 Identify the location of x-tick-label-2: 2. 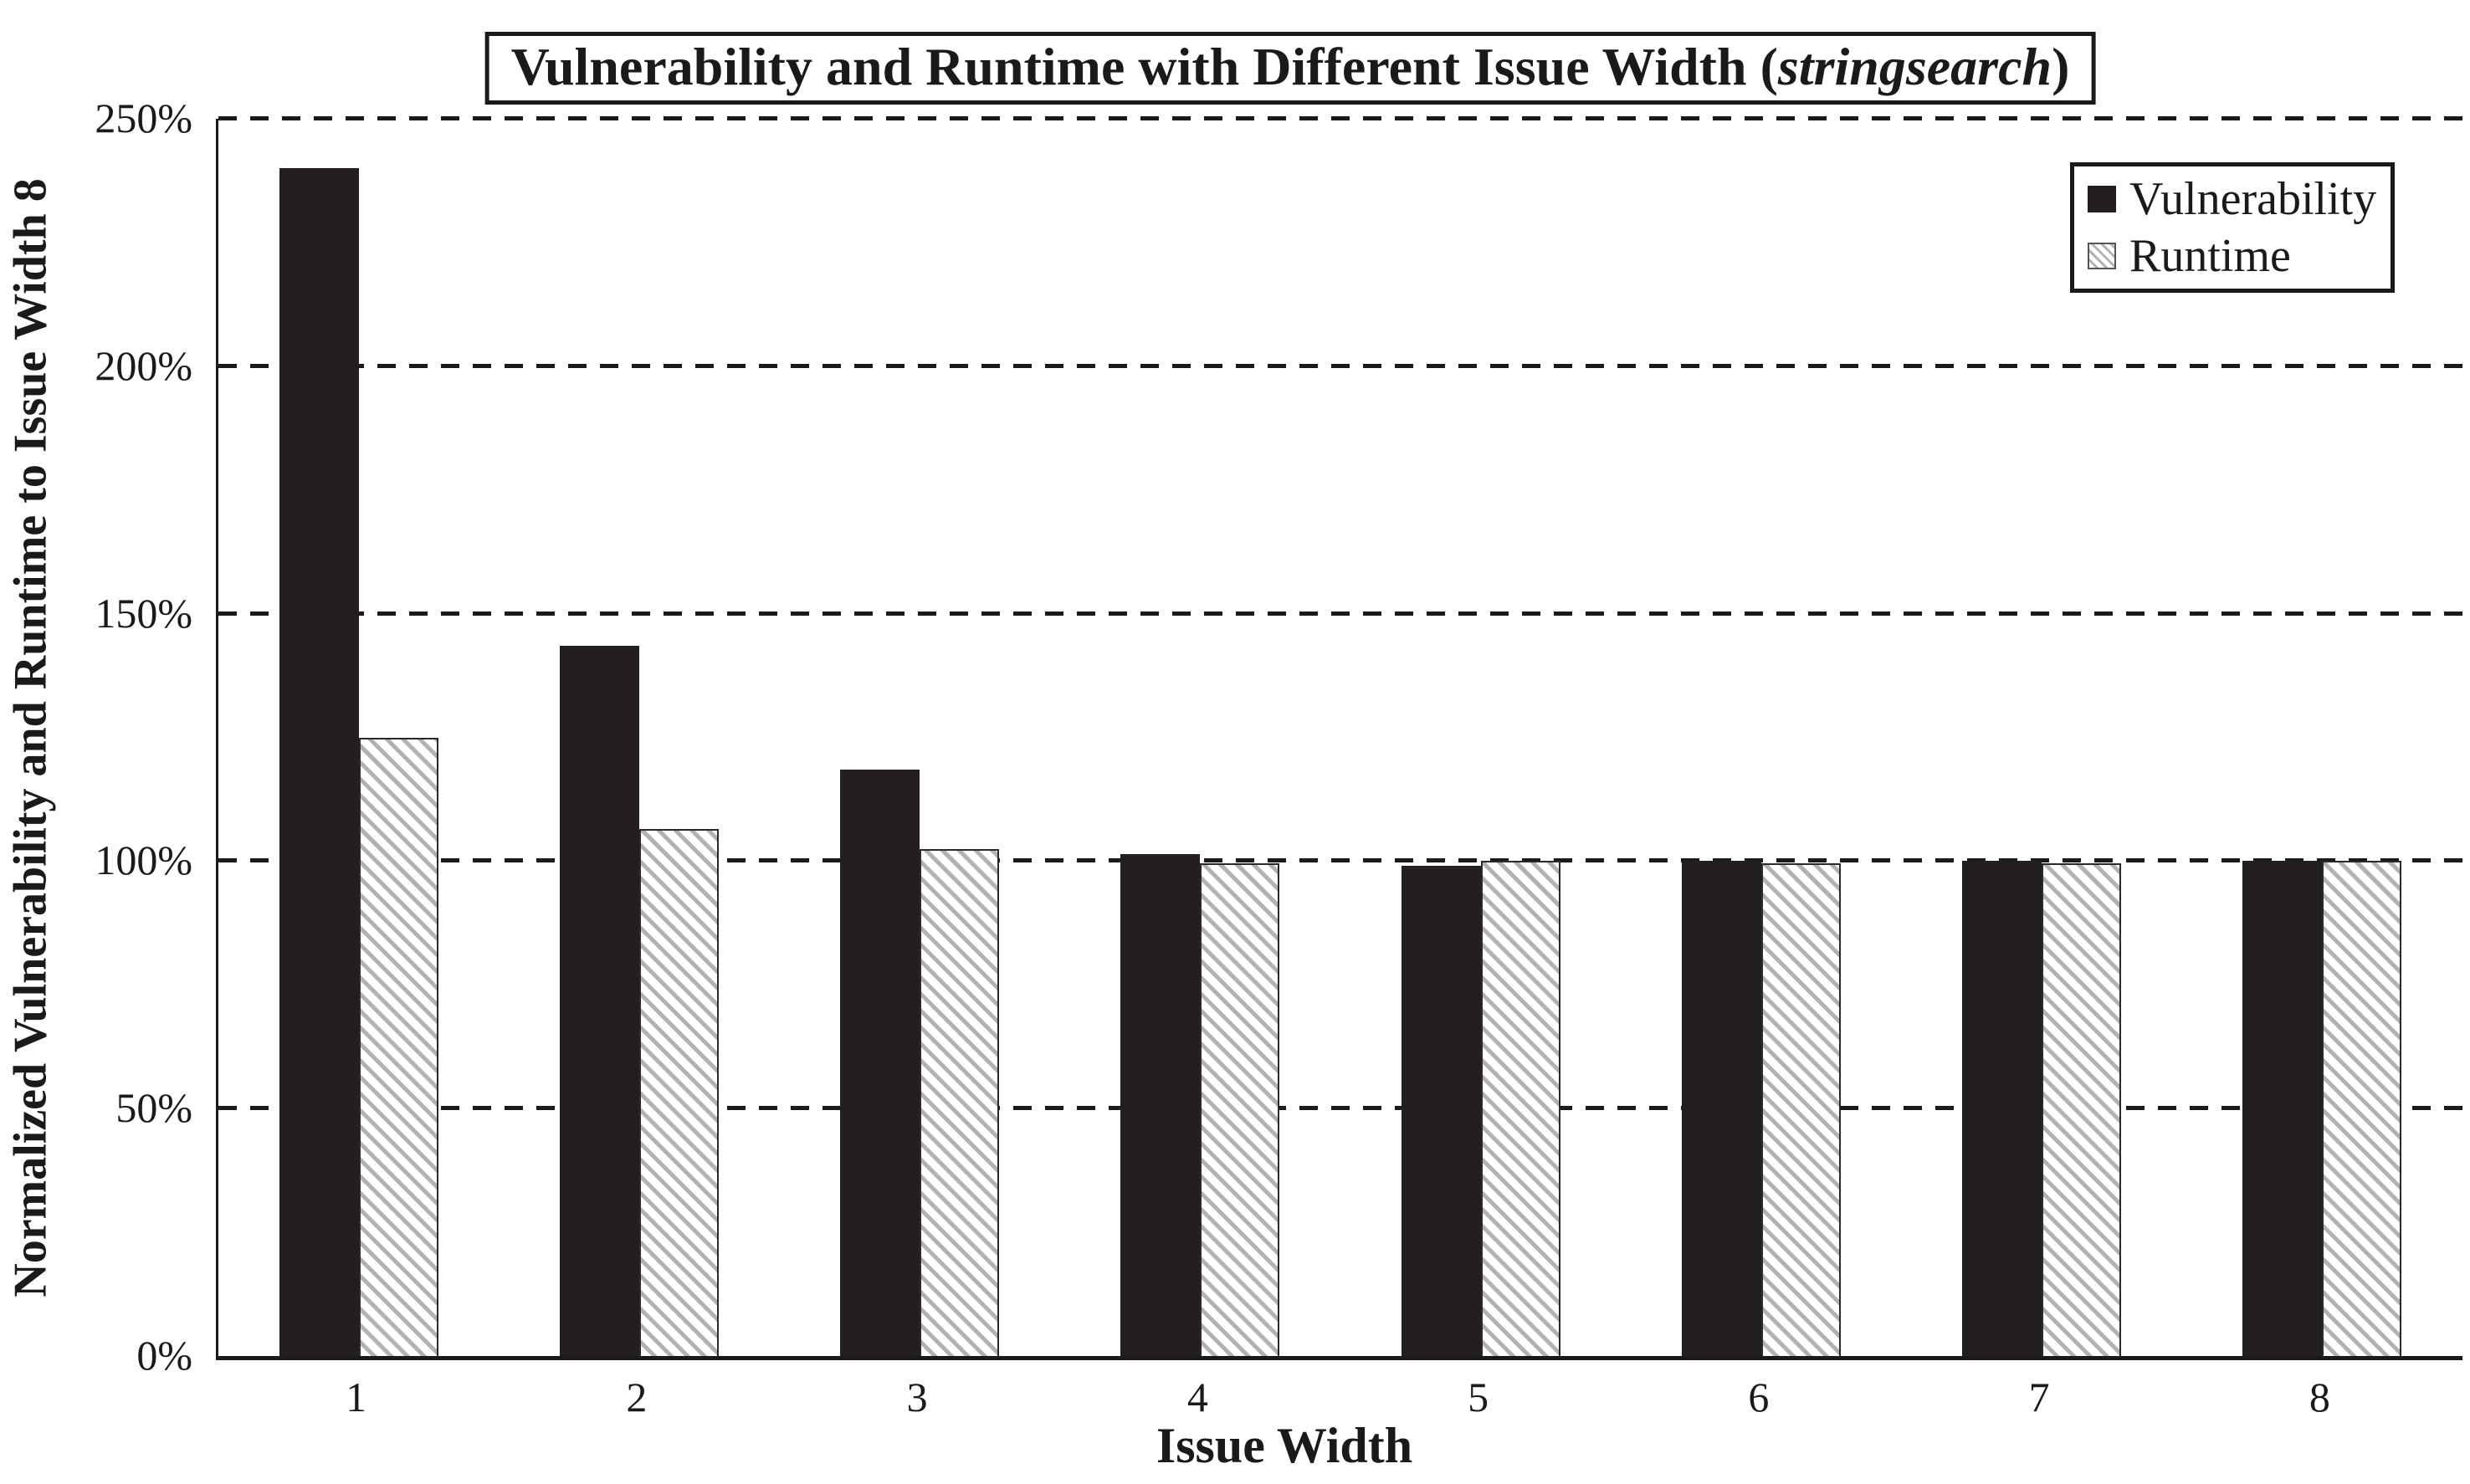
(637, 1397).